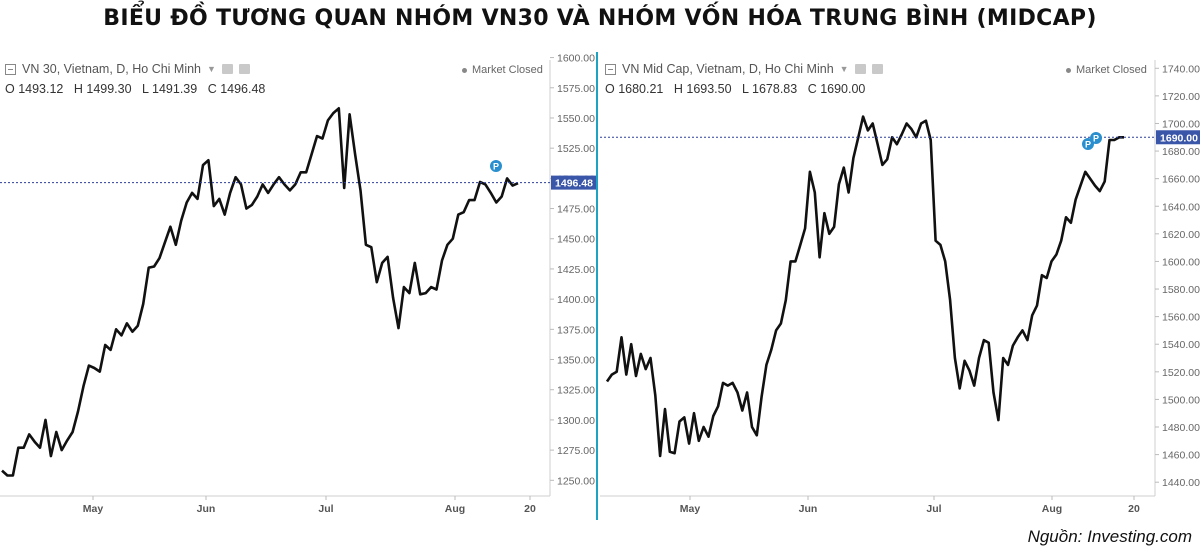 The width and height of the screenshot is (1200, 551). I want to click on y-tick-label: 1480.00, so click(1181, 428).